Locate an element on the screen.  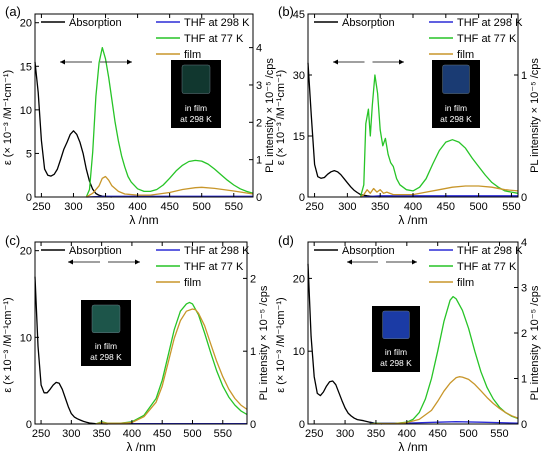
panel-label: (c) is located at coordinates (12, 240).